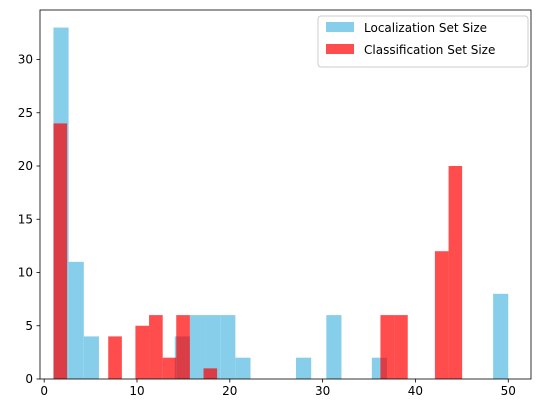  I want to click on x-tick-label-5: 50, so click(508, 391).